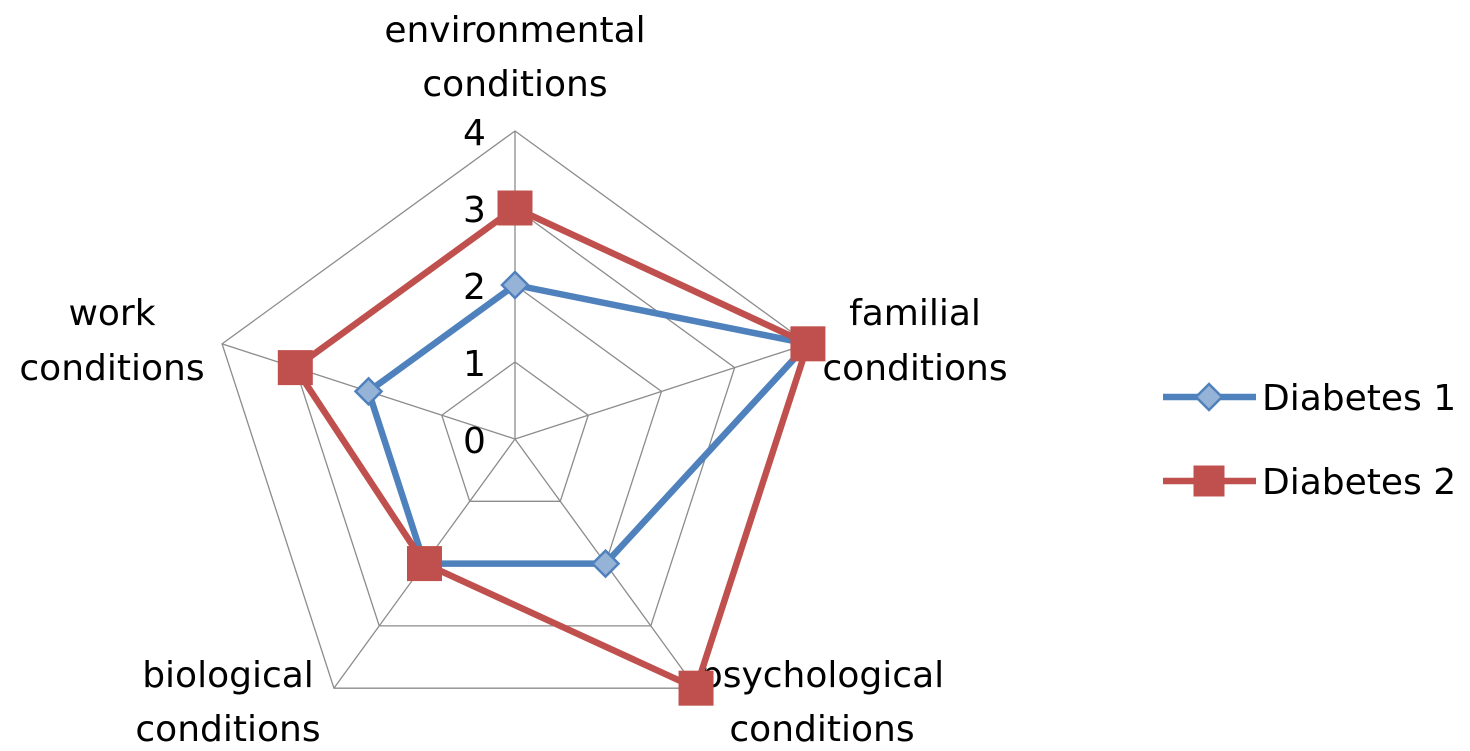 This screenshot has width=1470, height=751. What do you see at coordinates (514, 57) in the screenshot?
I see `category-label: environmental conditions` at bounding box center [514, 57].